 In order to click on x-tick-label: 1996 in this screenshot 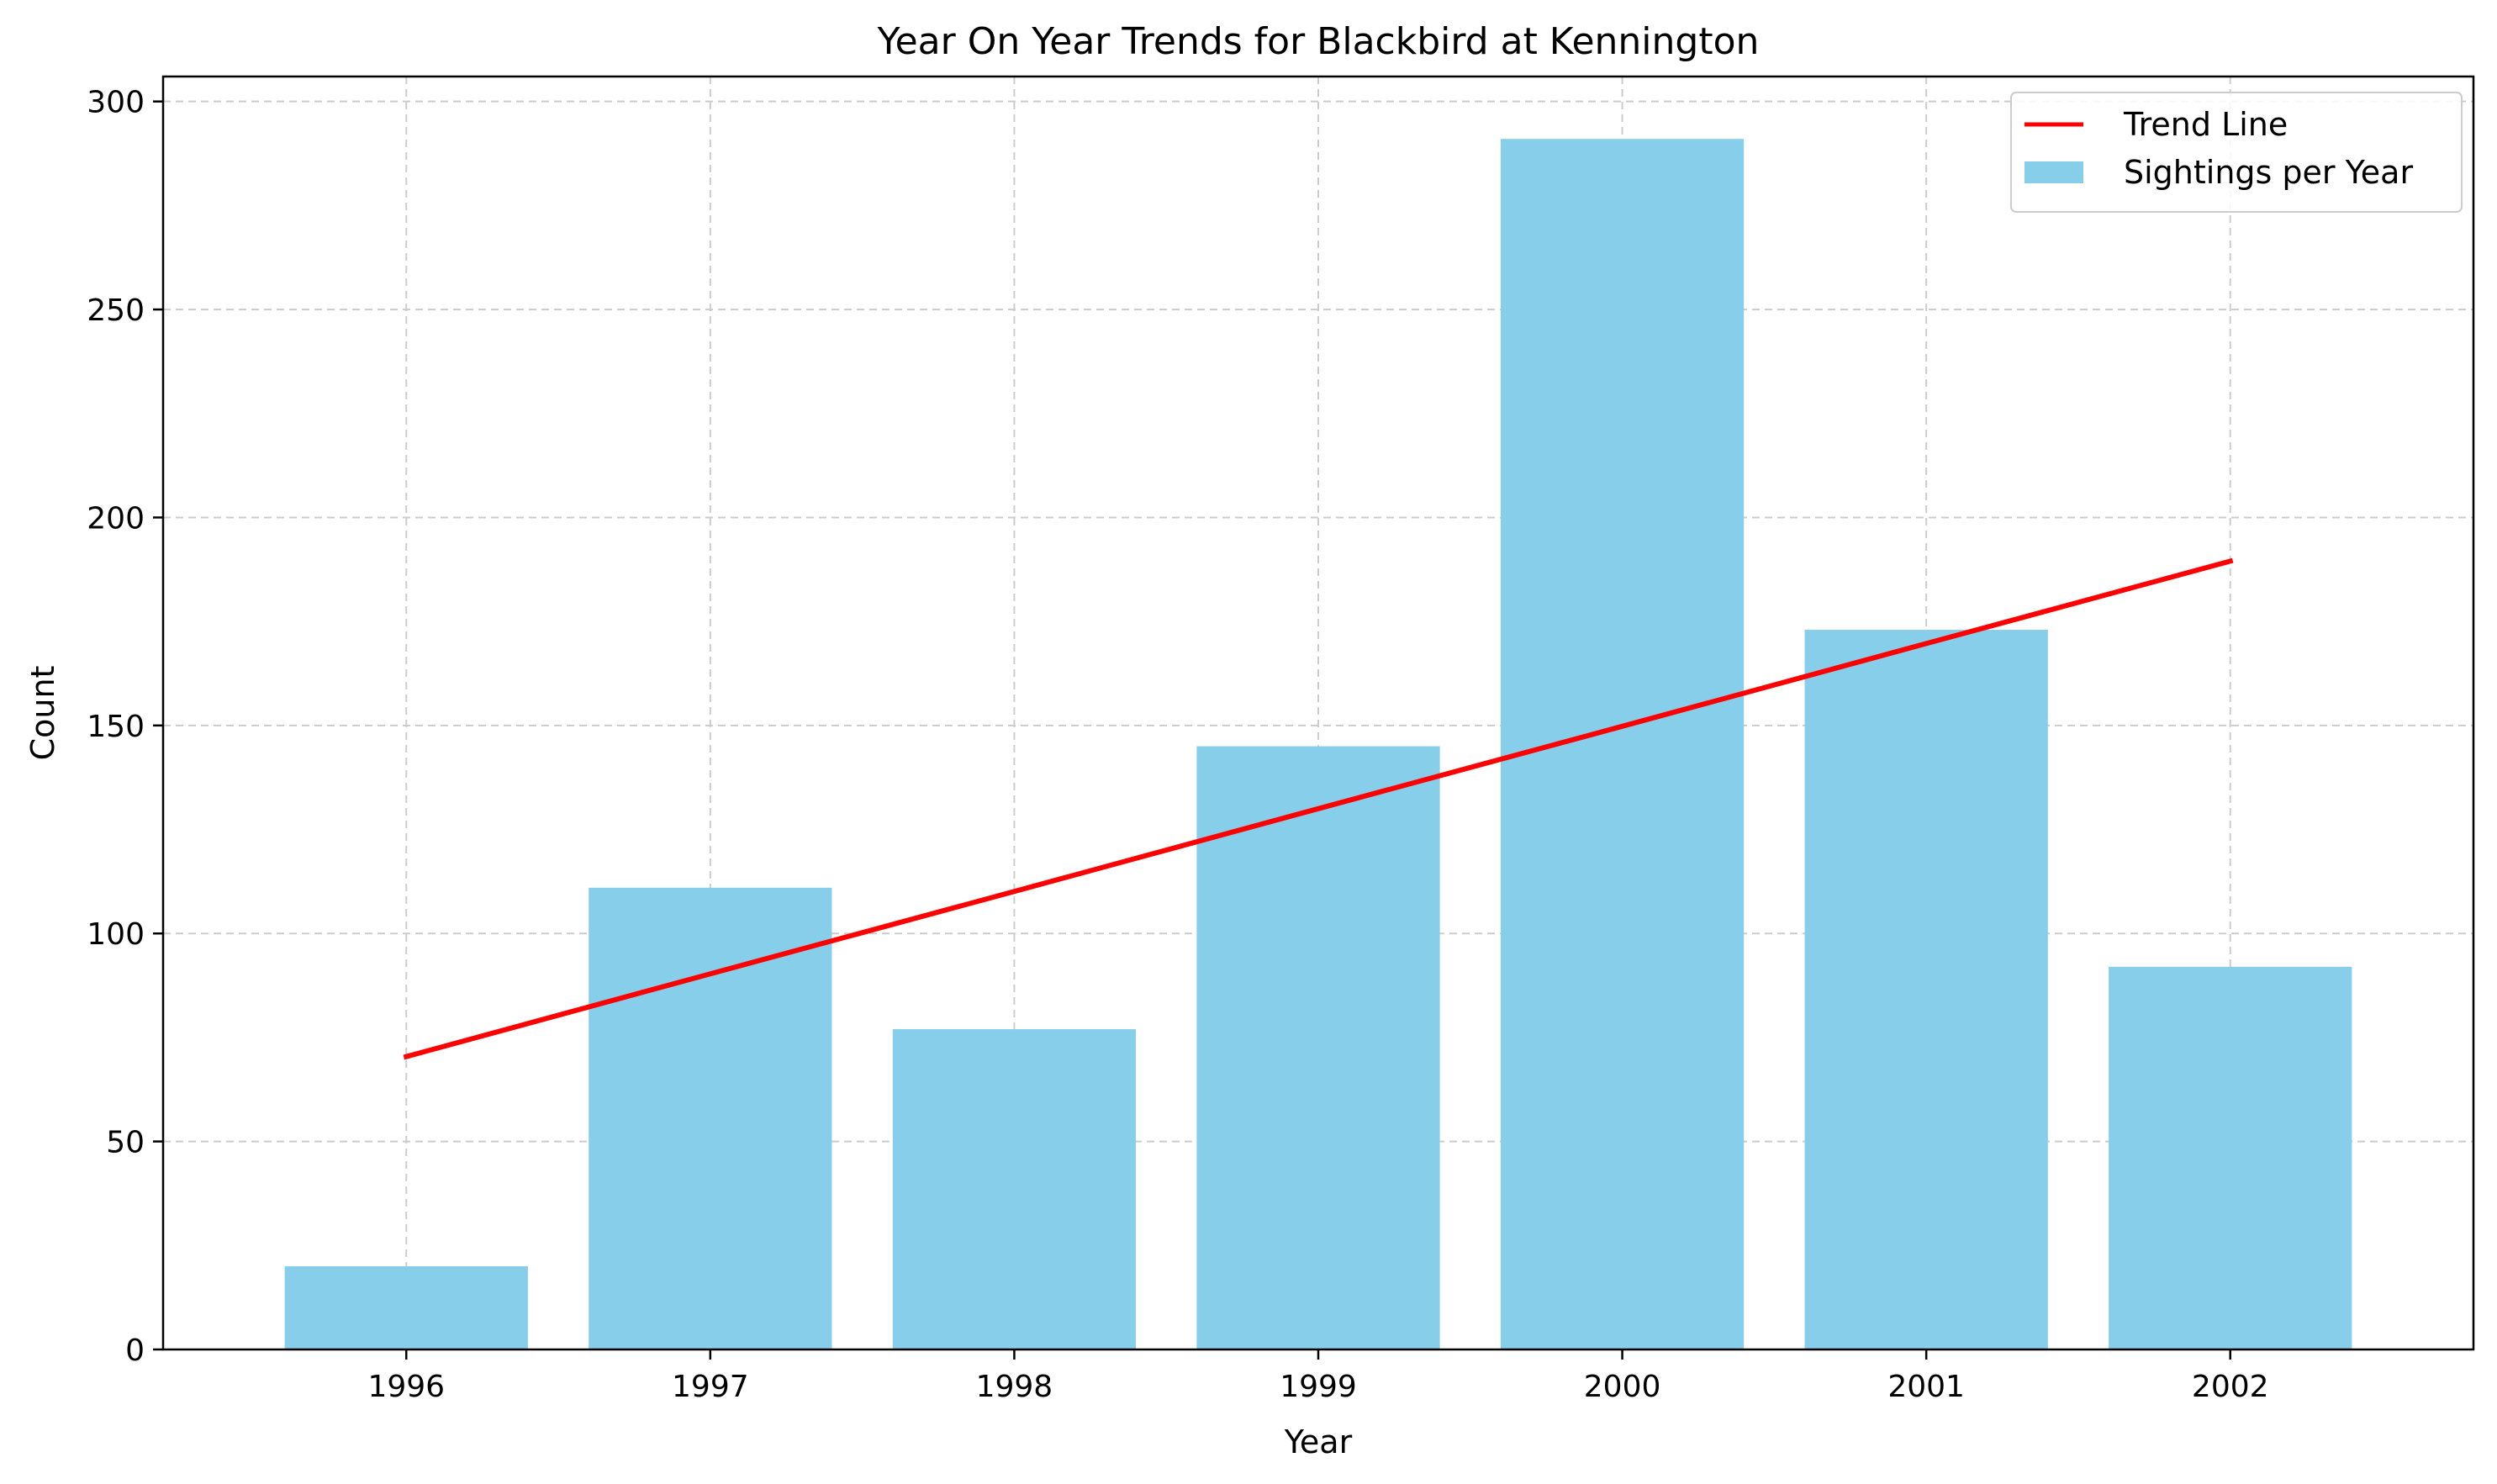, I will do `click(406, 1387)`.